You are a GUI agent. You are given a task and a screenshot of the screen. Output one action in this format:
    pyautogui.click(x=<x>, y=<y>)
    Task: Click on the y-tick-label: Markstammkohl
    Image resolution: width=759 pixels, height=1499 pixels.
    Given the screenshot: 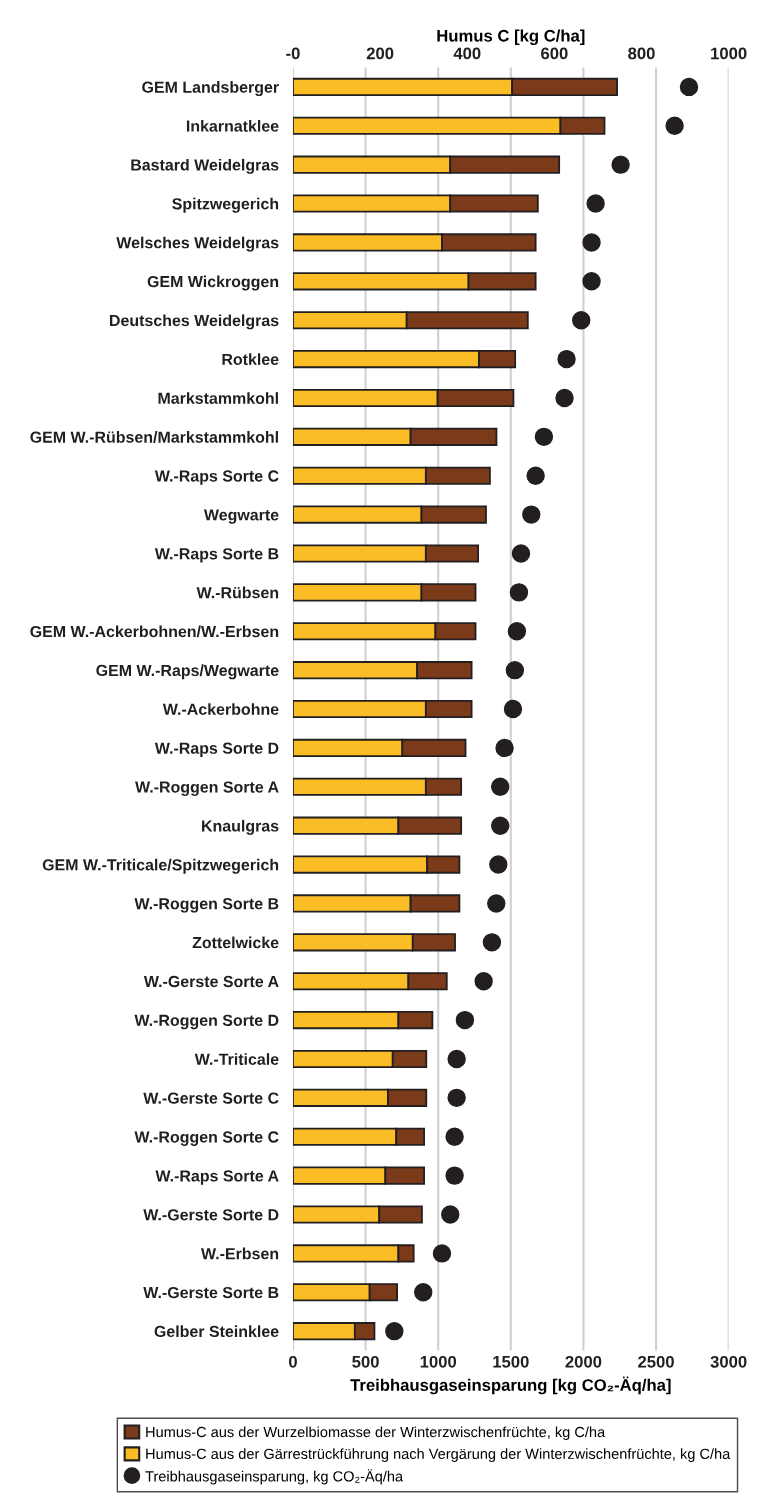 What is the action you would take?
    pyautogui.click(x=218, y=398)
    